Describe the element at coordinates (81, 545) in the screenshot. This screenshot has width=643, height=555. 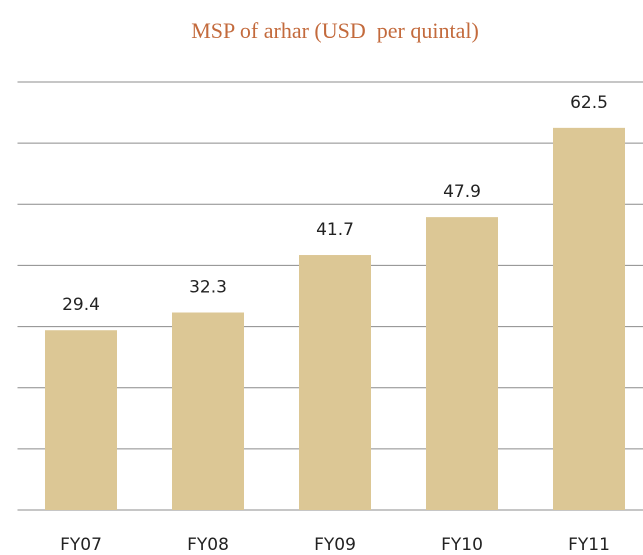
I see `x-tick-label: FY07` at that location.